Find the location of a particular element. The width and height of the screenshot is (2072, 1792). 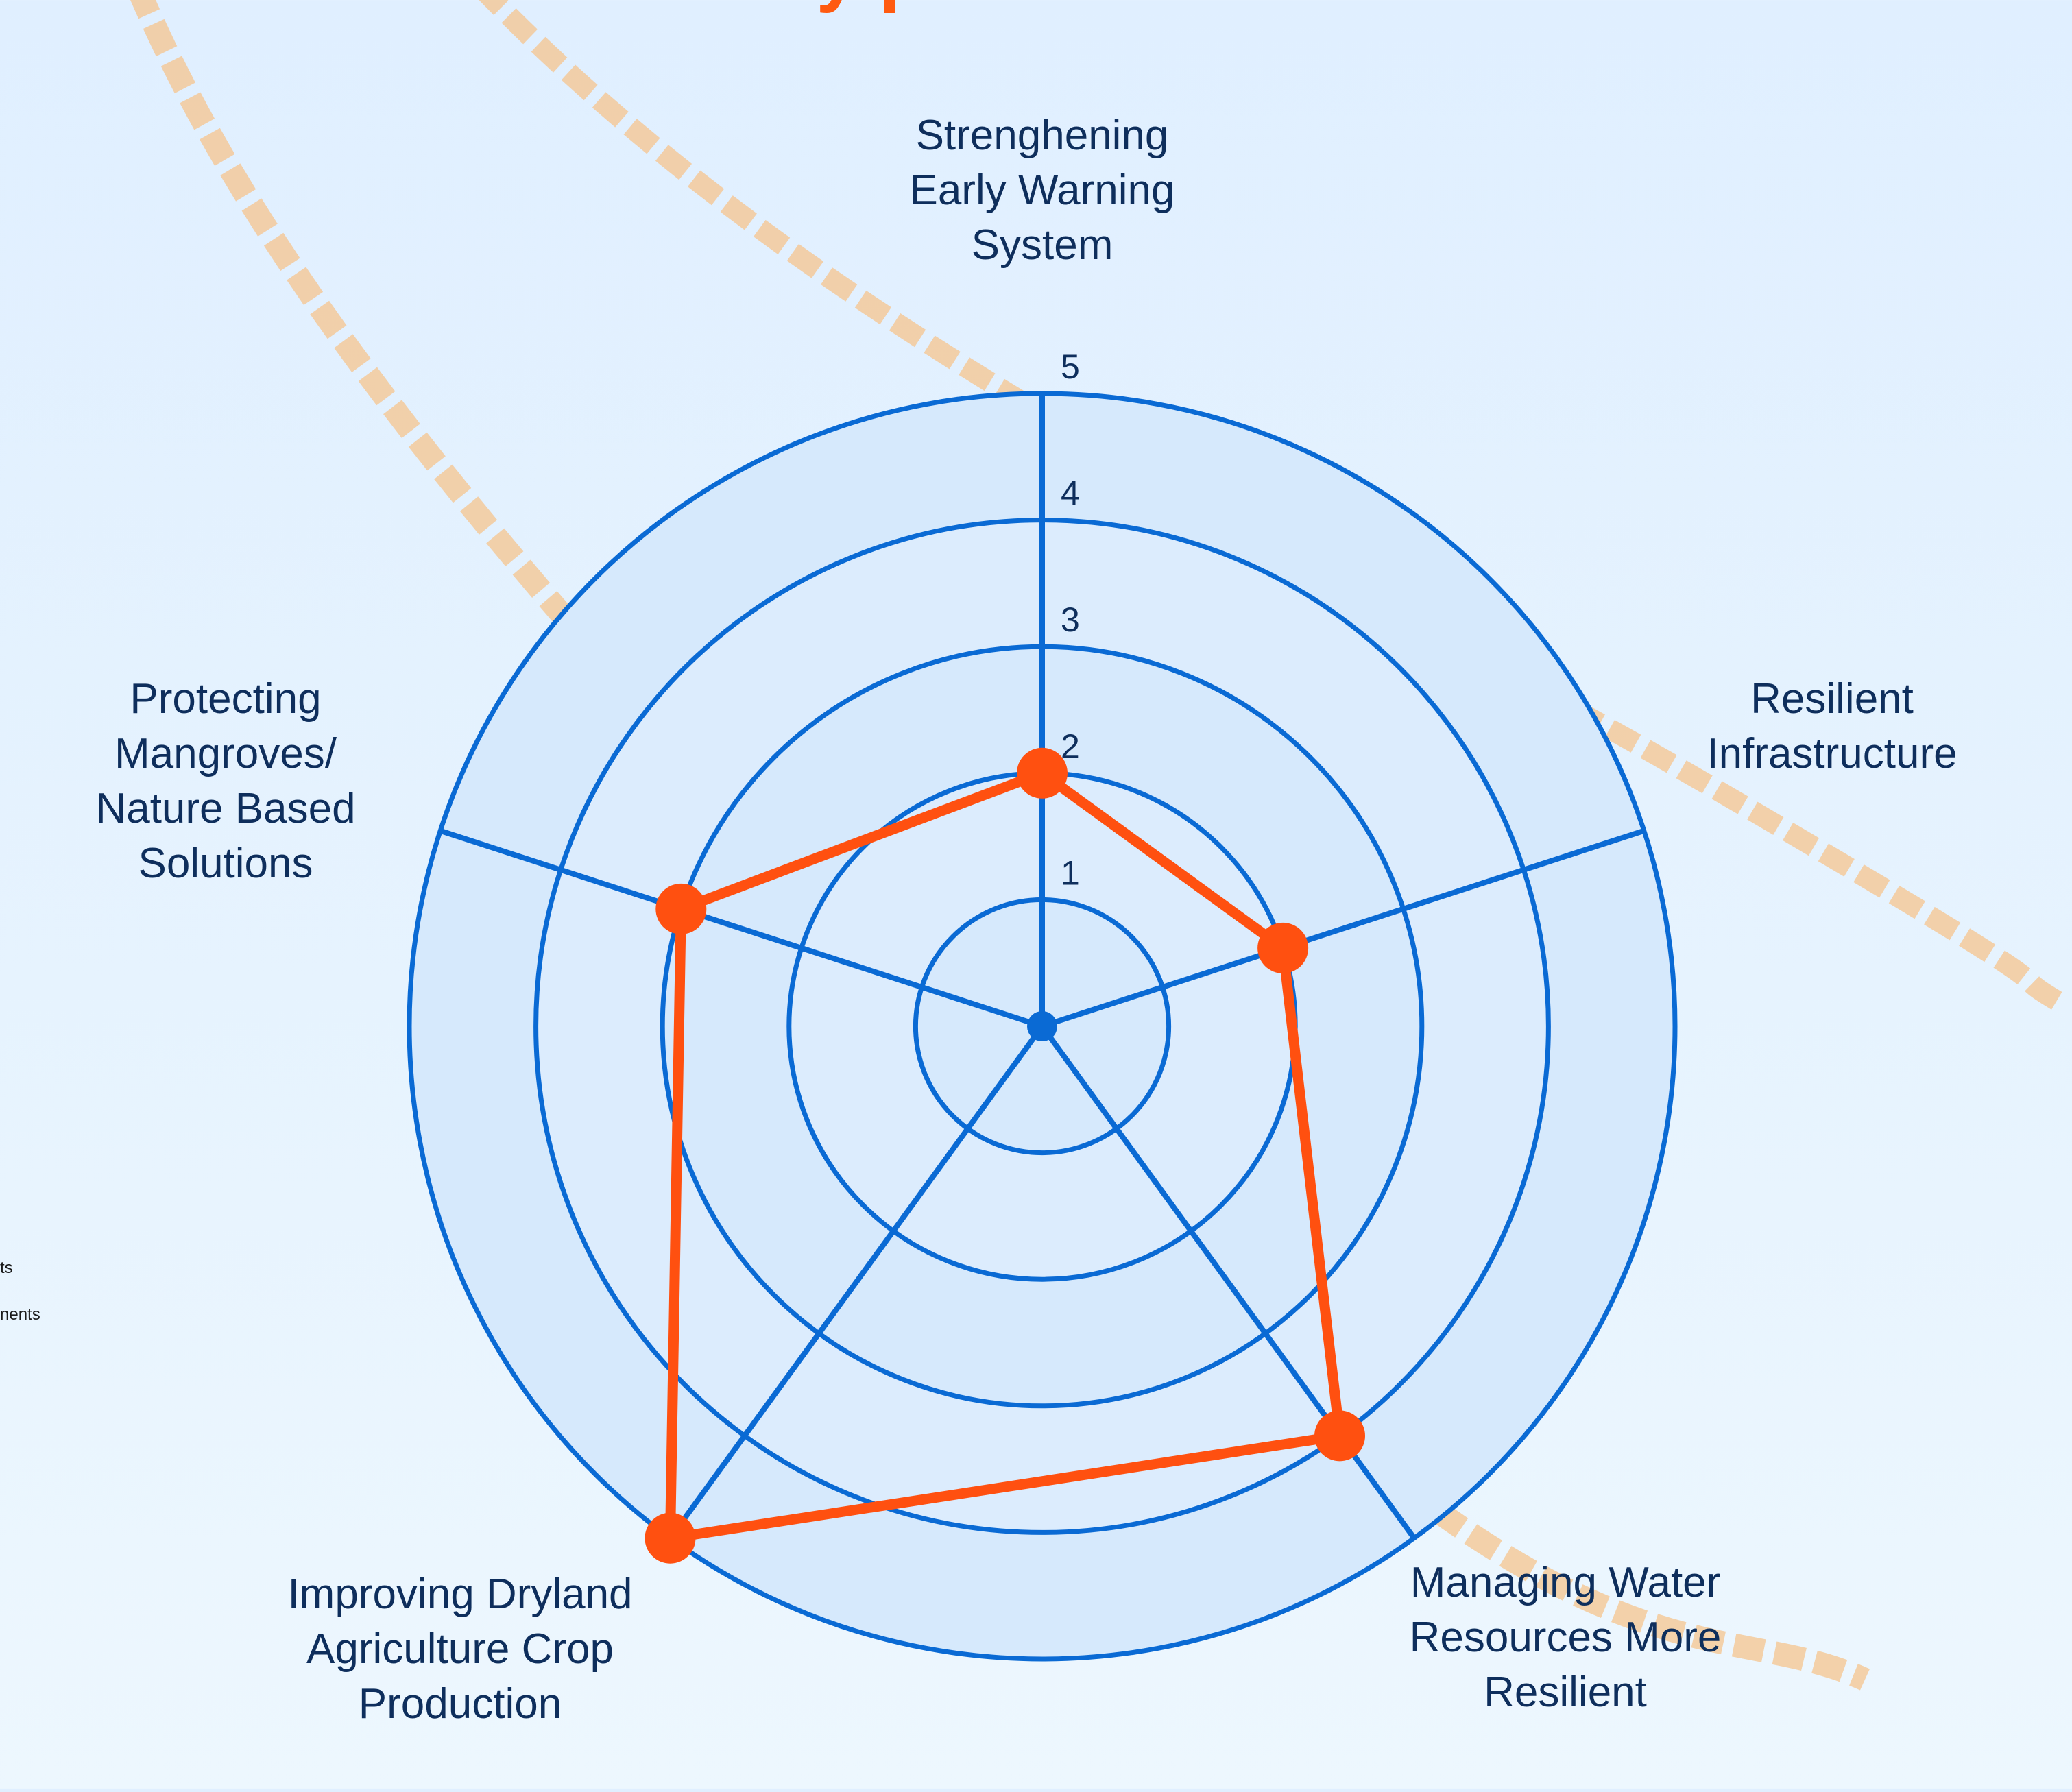

axis-label-5-line-1: Protecting is located at coordinates (225, 699).